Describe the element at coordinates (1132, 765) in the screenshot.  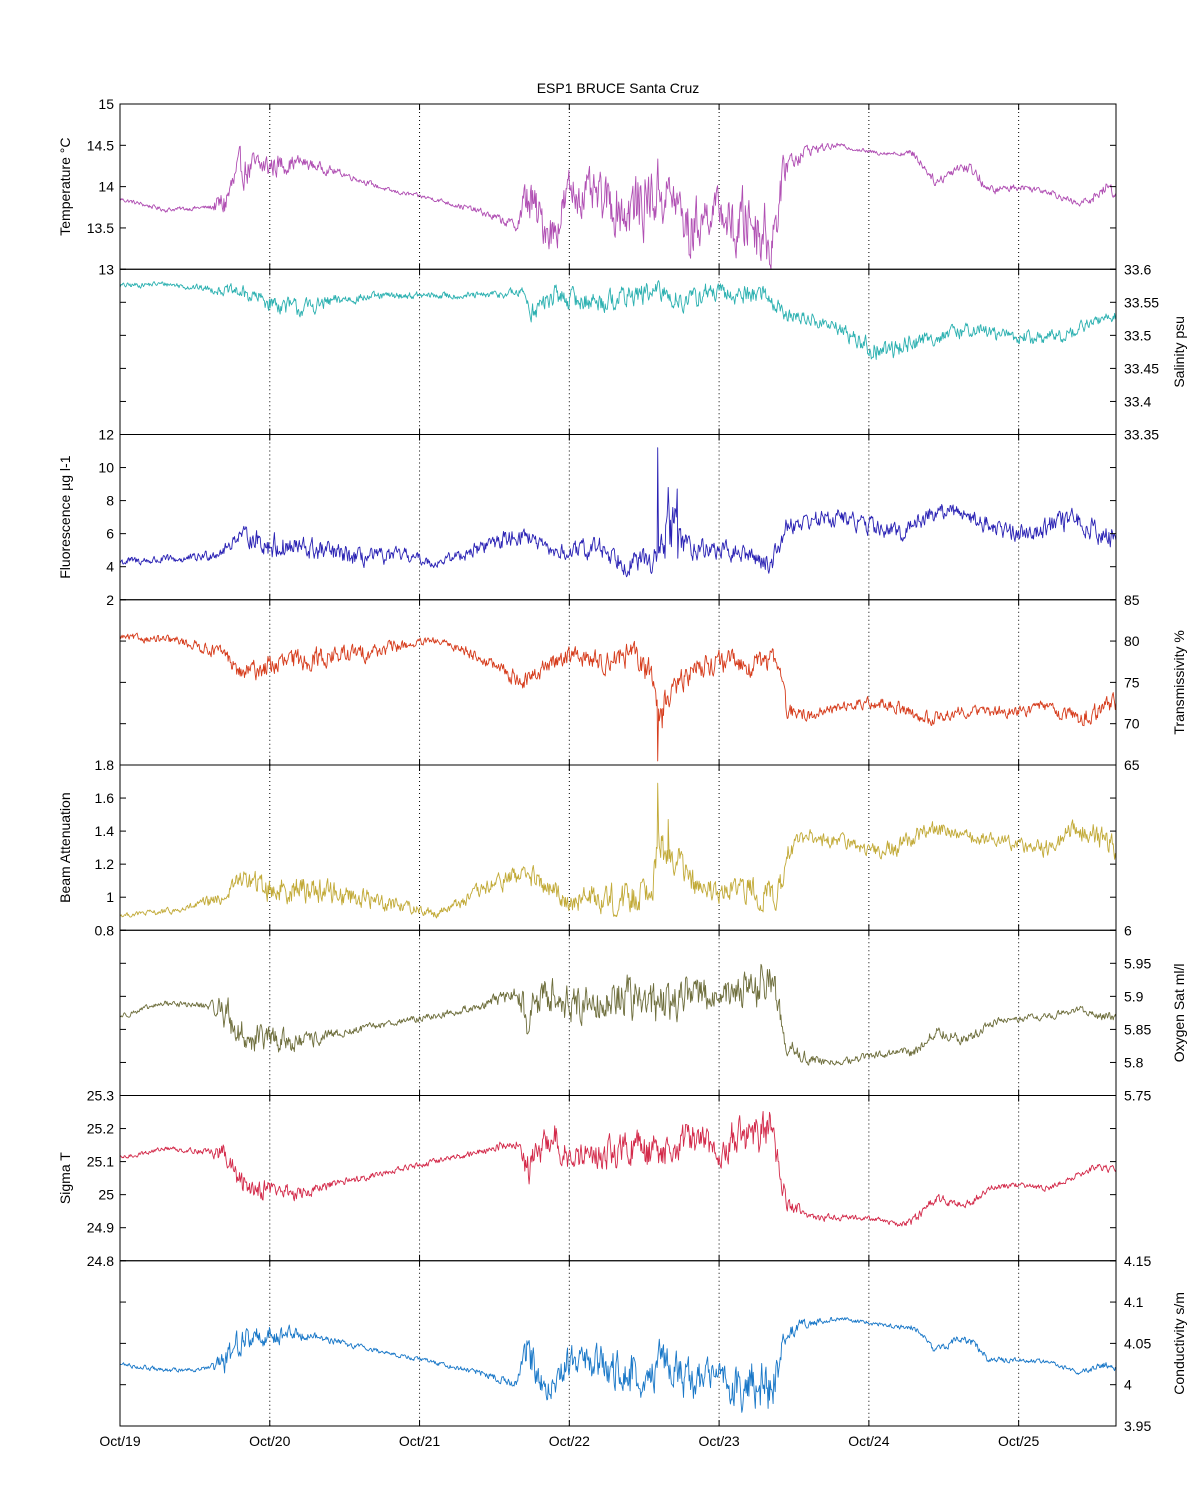
I see `y-tick-label: 65` at that location.